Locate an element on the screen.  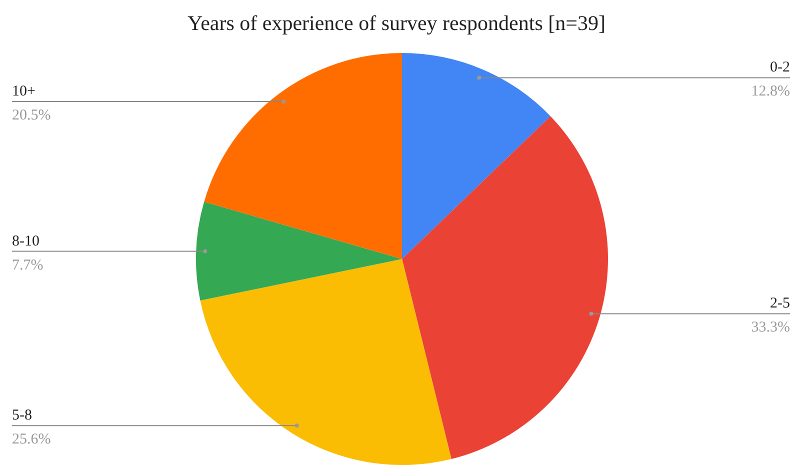
slice-label: 2-5 is located at coordinates (780, 304).